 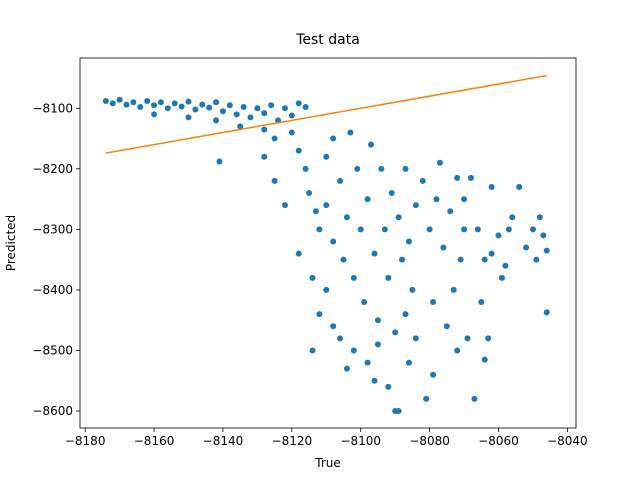 What do you see at coordinates (52, 290) in the screenshot?
I see `y-tick-label: −8400` at bounding box center [52, 290].